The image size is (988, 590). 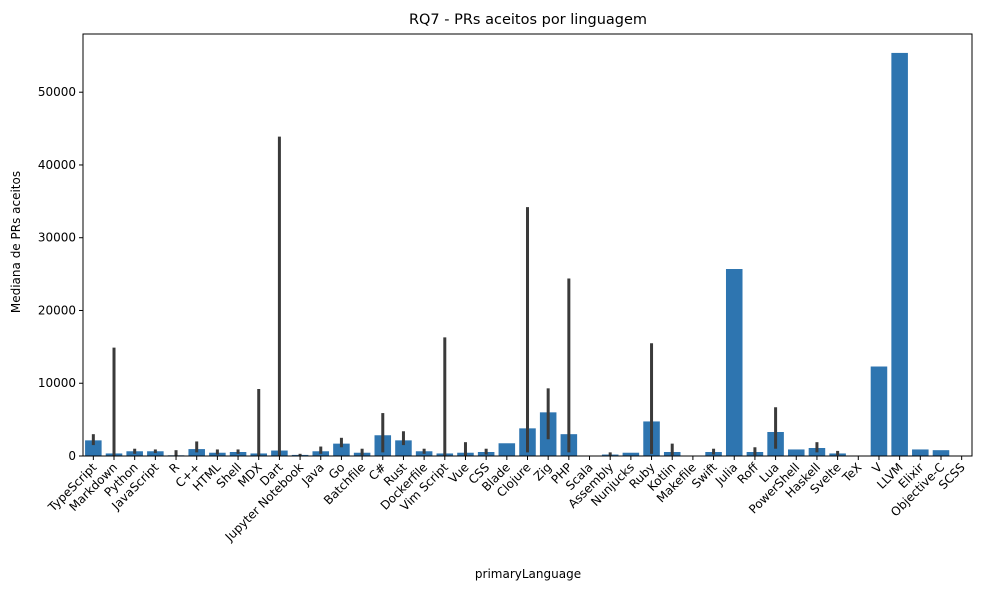 What do you see at coordinates (631, 454) in the screenshot?
I see `bar-nunjucks` at bounding box center [631, 454].